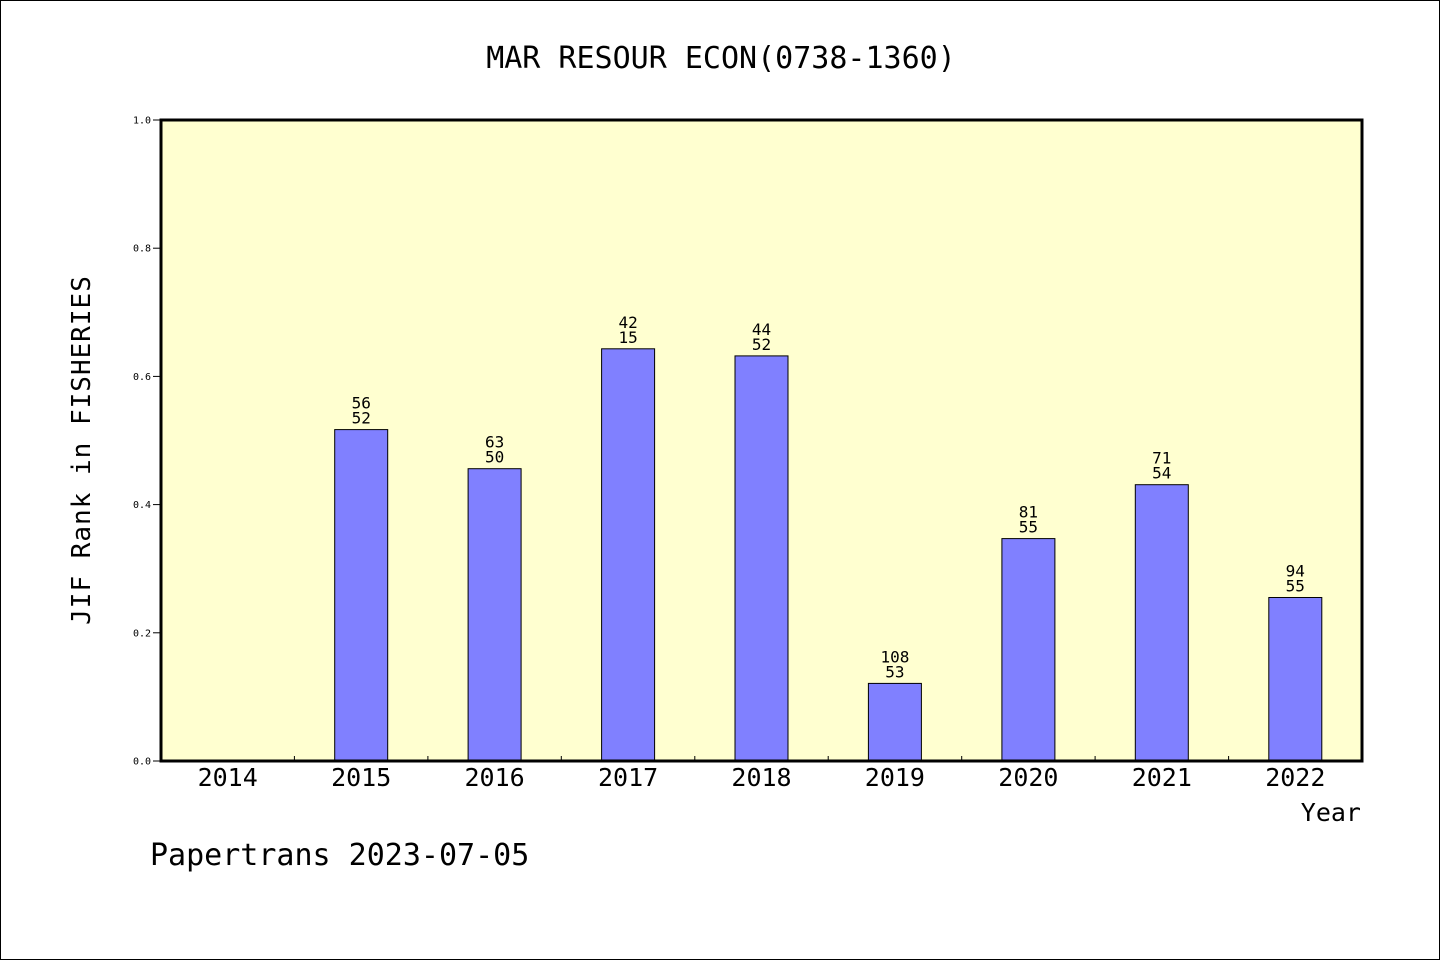 The width and height of the screenshot is (1440, 964). What do you see at coordinates (494, 615) in the screenshot?
I see `bar-2016` at bounding box center [494, 615].